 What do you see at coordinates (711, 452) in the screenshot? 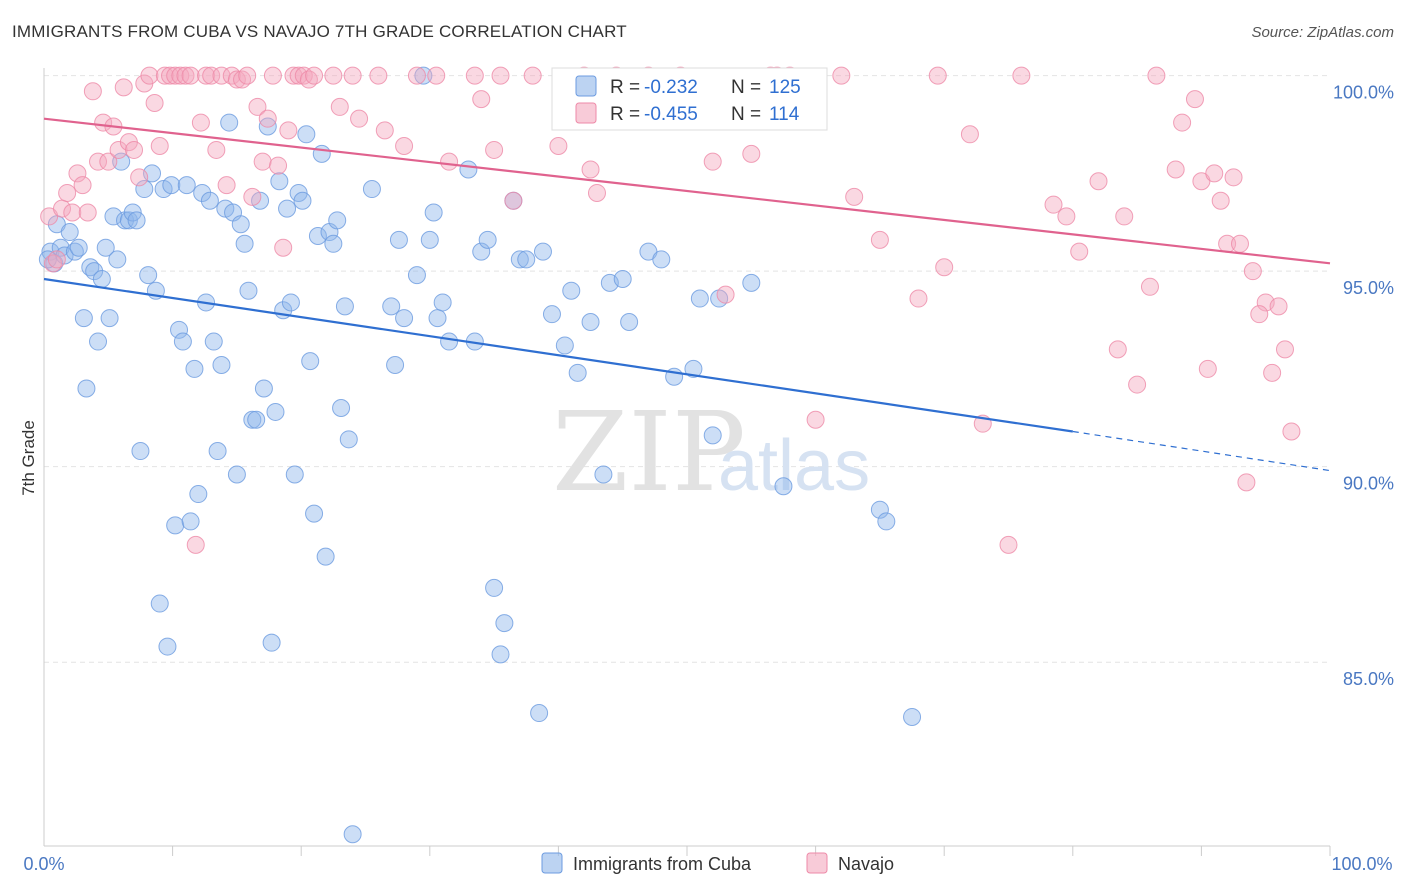
I see `watermark: ZIP atlas` at bounding box center [711, 452].